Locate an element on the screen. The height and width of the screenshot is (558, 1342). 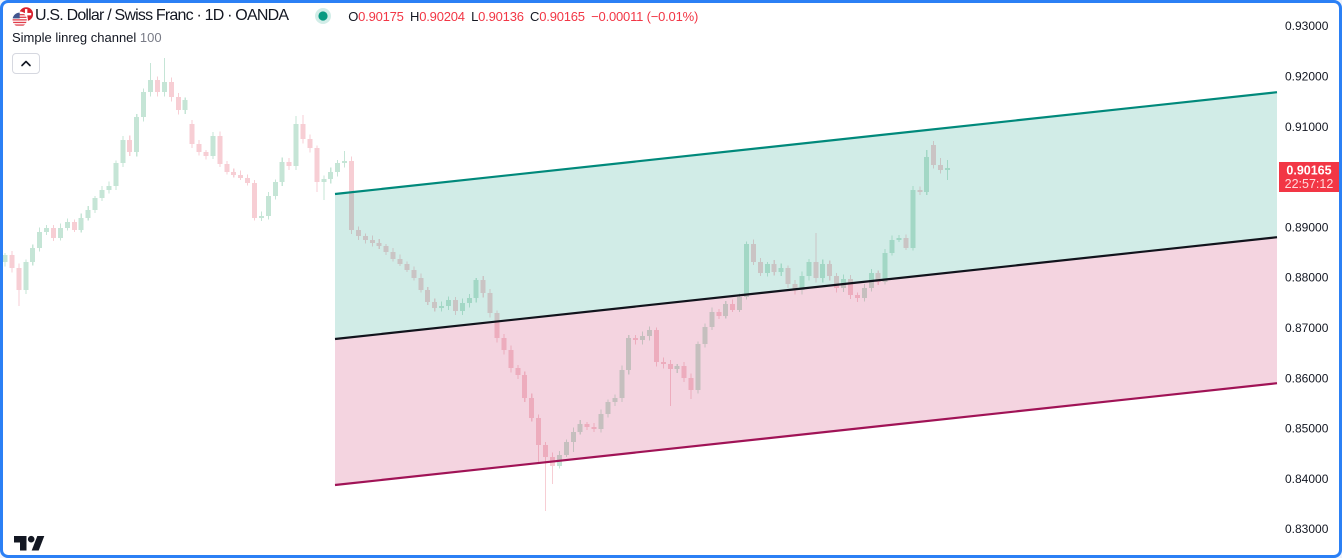
svg-text: 0.87000 is located at coordinates (1307, 328).